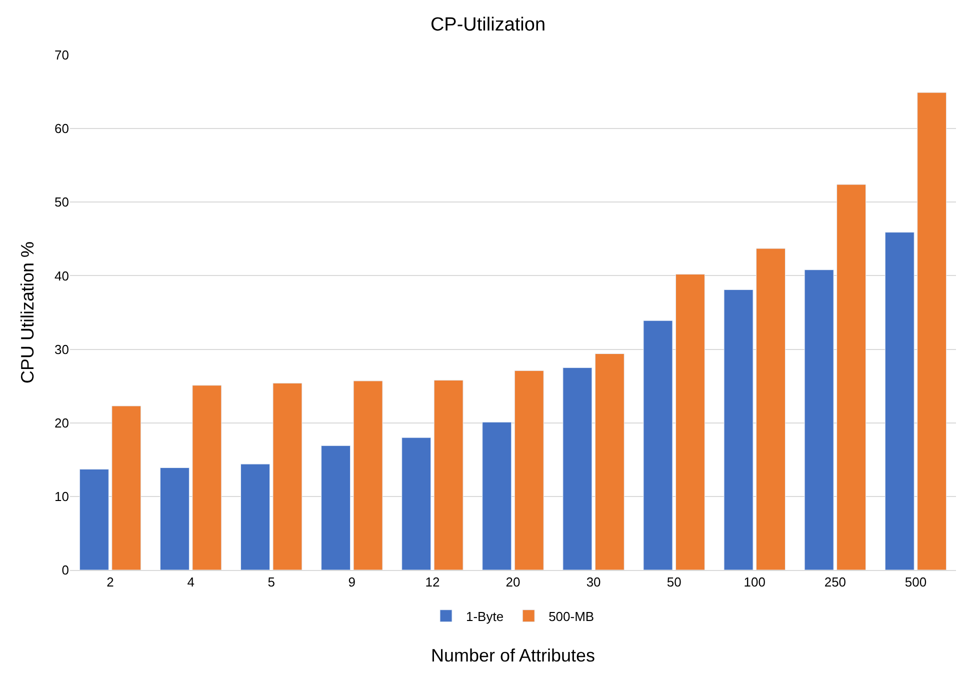  I want to click on x-tick-label: 100, so click(755, 582).